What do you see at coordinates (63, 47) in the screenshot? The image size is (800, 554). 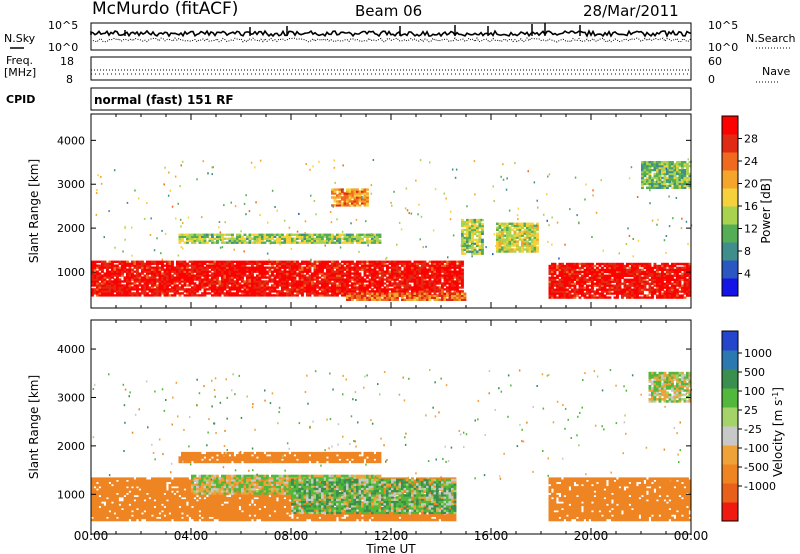 I see `noise-tick-left-bottom: 10^0` at bounding box center [63, 47].